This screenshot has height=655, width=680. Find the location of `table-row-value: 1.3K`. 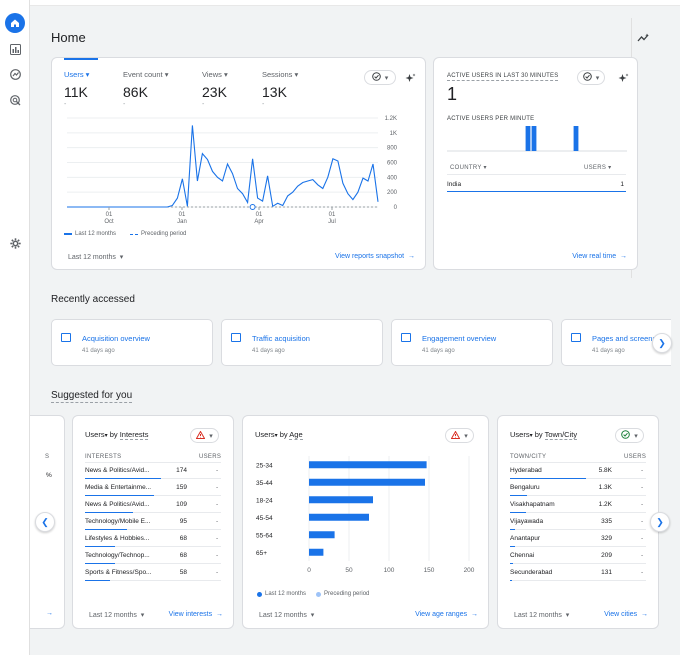

table-row-value: 1.3K is located at coordinates (605, 487).